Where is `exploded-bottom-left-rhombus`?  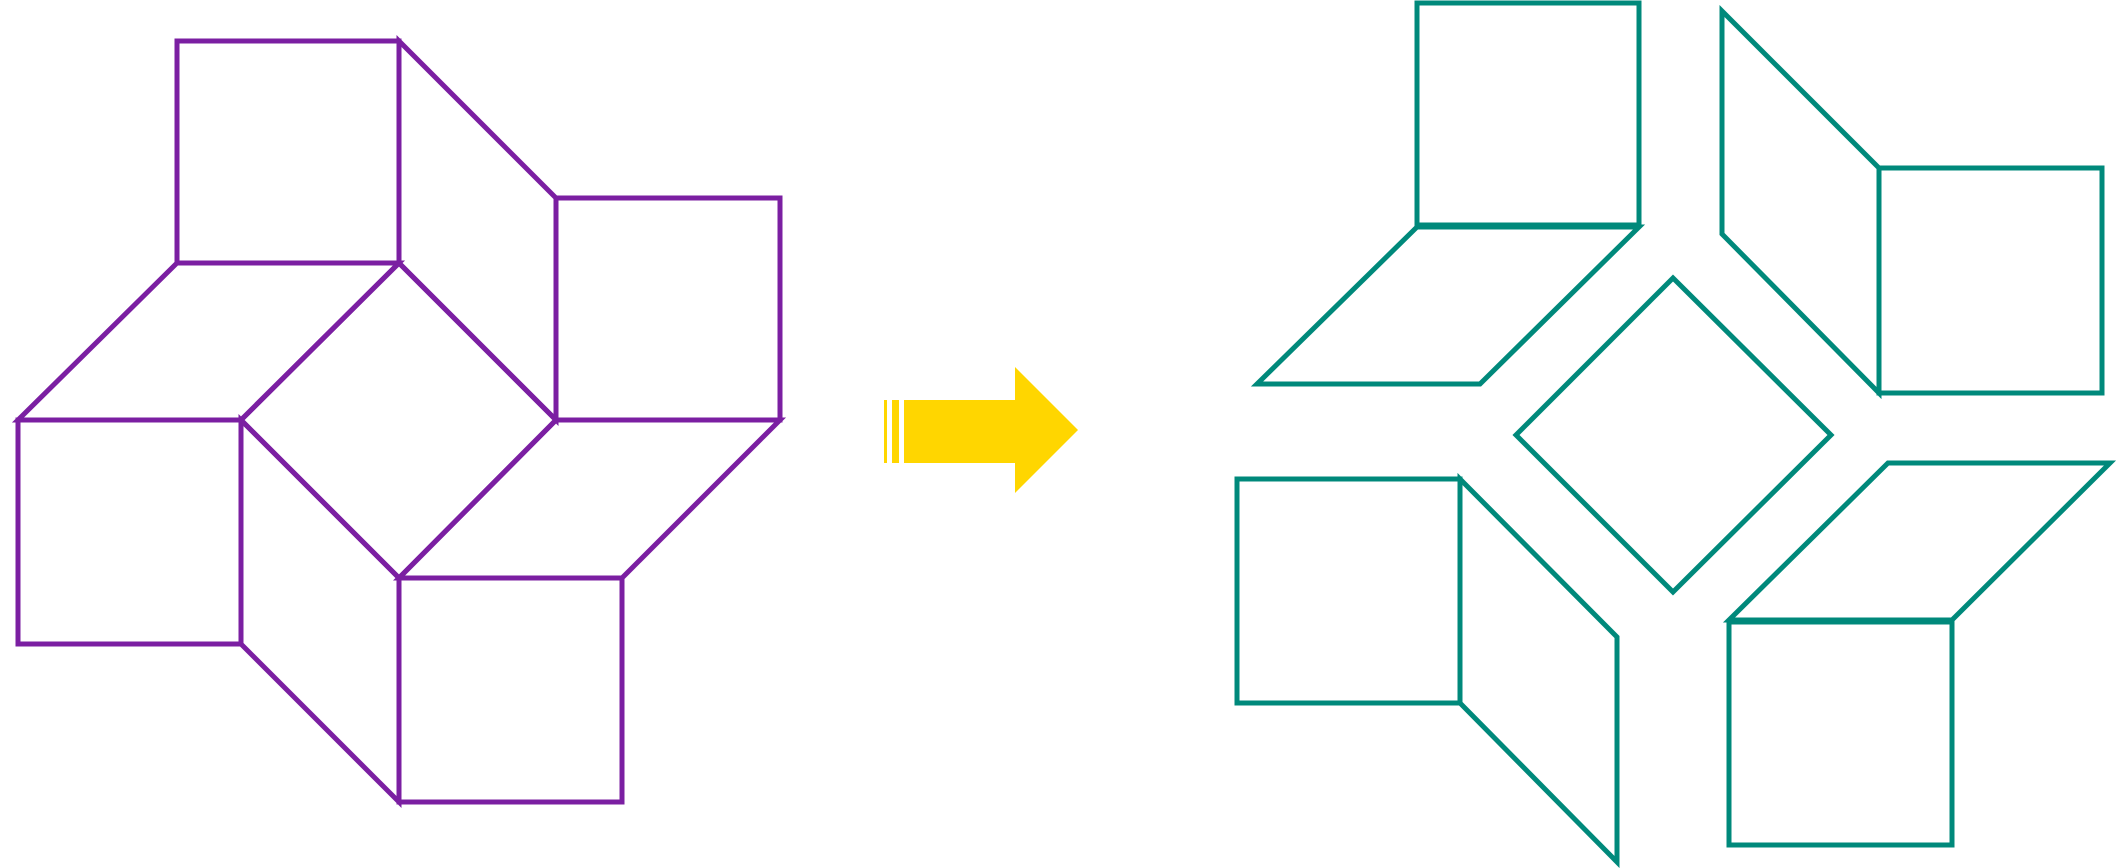 exploded-bottom-left-rhombus is located at coordinates (1538, 670).